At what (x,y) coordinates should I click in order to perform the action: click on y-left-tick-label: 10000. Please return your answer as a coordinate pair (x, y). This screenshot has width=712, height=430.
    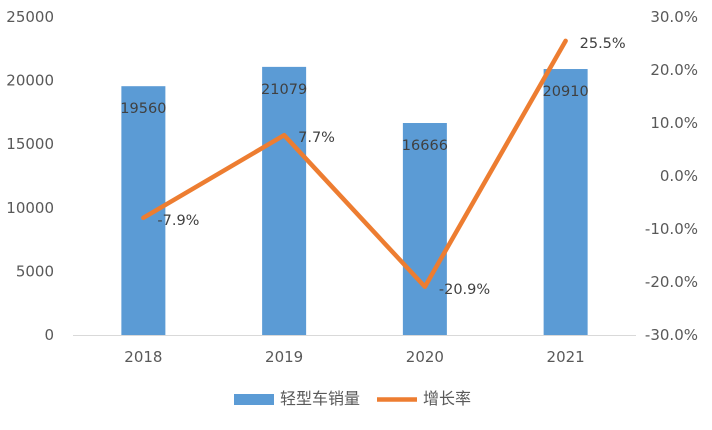
    Looking at the image, I should click on (30, 208).